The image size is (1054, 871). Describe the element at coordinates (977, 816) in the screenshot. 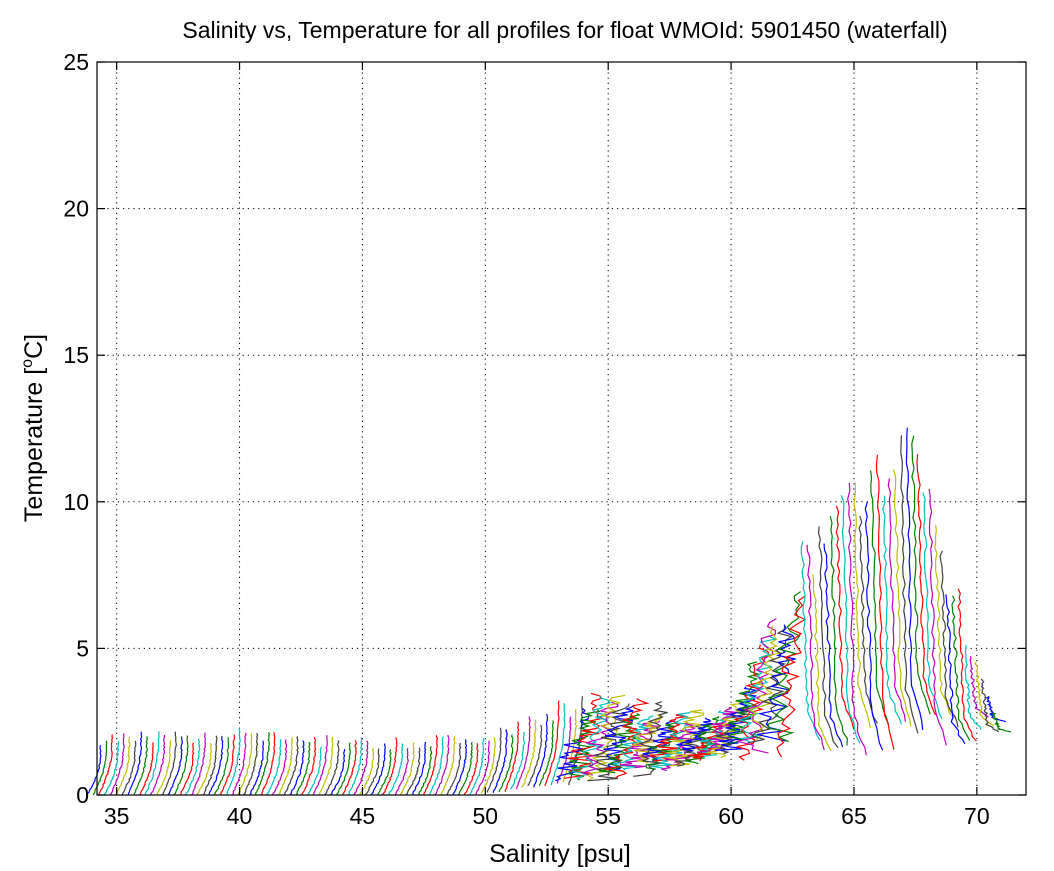

I see `x-tick-label: 70` at that location.